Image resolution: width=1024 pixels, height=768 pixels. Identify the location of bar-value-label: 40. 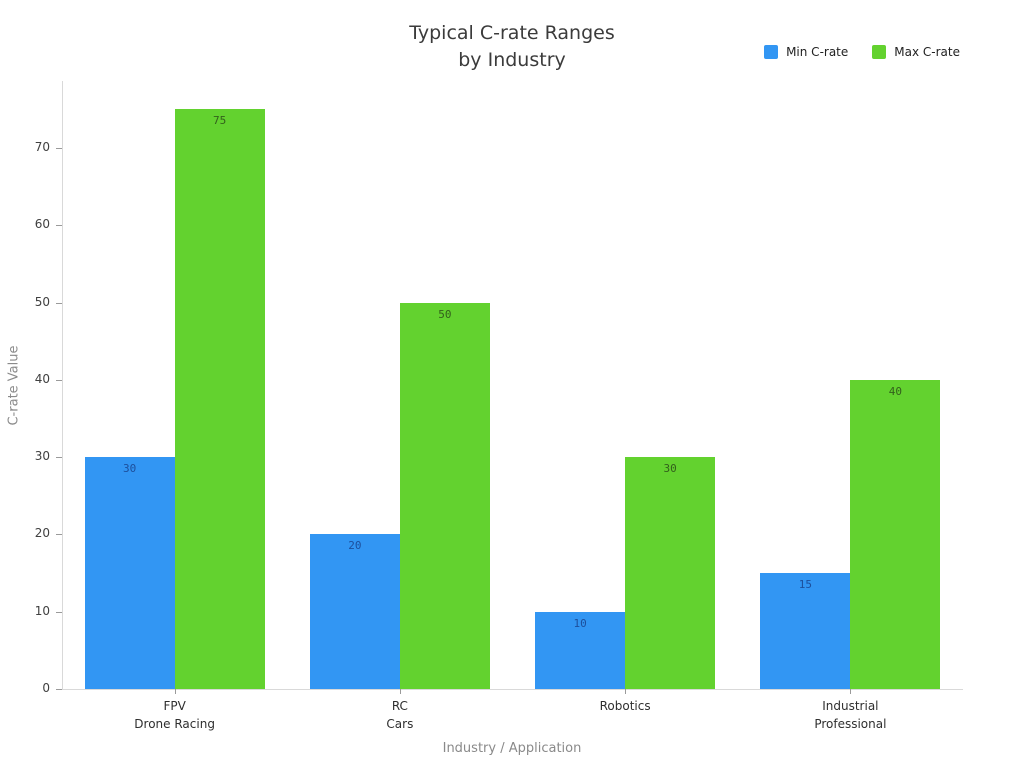
(895, 391).